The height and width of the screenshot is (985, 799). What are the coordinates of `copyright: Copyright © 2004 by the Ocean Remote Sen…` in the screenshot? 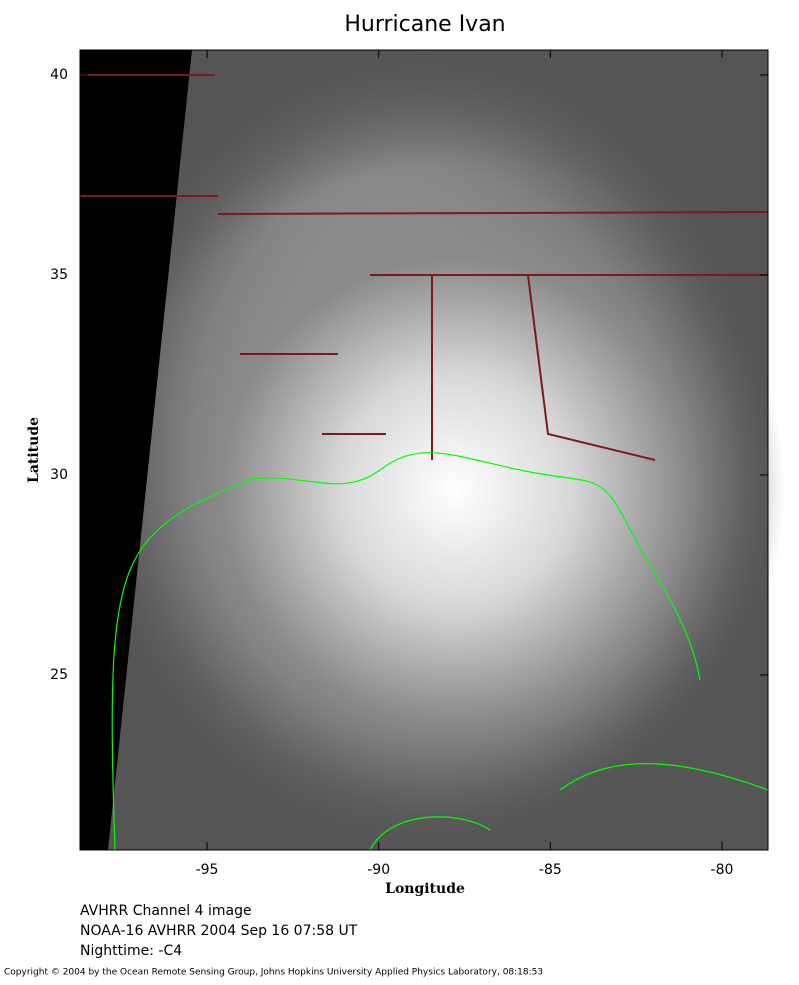 It's located at (273, 973).